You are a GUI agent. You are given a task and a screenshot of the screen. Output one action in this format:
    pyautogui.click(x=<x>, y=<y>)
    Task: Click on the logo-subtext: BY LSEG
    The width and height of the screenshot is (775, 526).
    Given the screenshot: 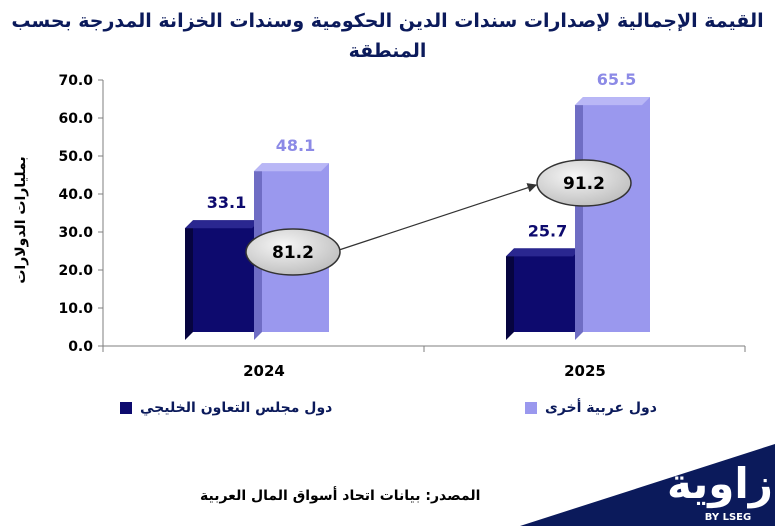 What is the action you would take?
    pyautogui.click(x=728, y=517)
    